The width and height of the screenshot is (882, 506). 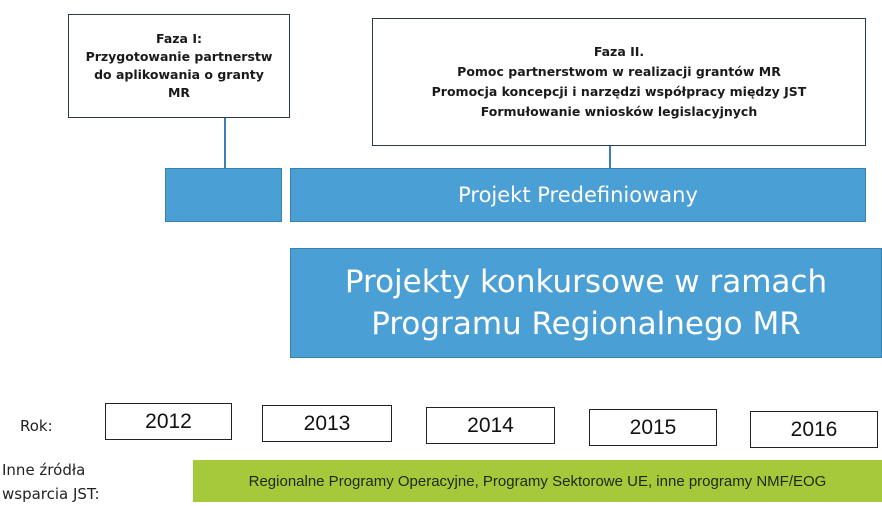 I want to click on year: 2012, so click(x=168, y=421).